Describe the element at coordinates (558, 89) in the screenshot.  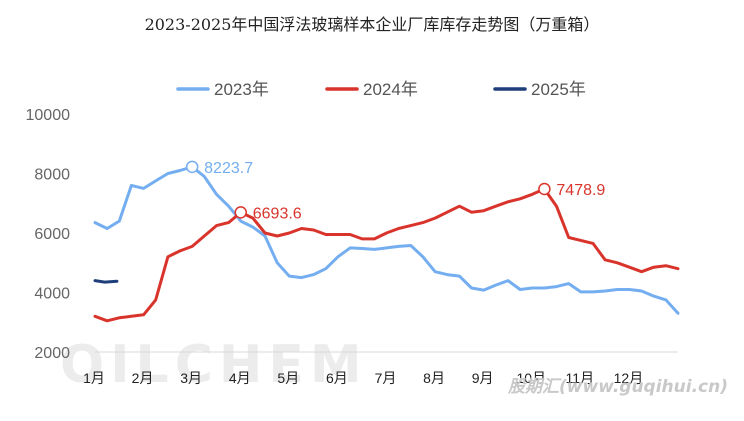
I see `legend-label: 2025年` at that location.